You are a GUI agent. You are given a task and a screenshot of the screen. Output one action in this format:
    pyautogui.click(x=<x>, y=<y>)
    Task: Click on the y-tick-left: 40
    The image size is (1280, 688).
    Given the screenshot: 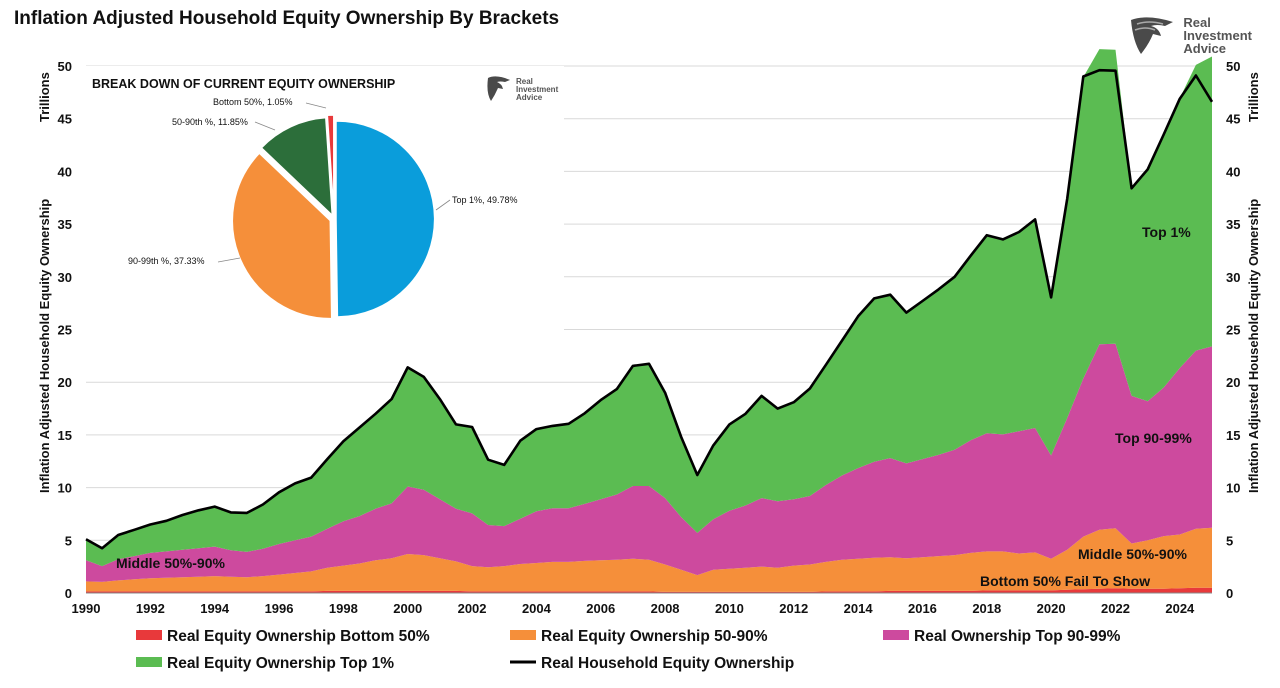 What is the action you would take?
    pyautogui.click(x=65, y=171)
    